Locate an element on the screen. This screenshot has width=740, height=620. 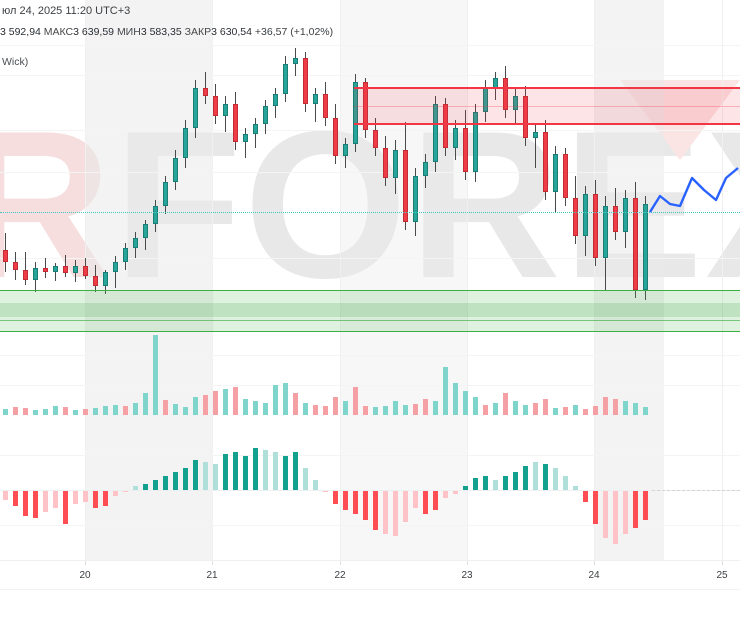
x-axis-tick-label: 23 is located at coordinates (467, 575).